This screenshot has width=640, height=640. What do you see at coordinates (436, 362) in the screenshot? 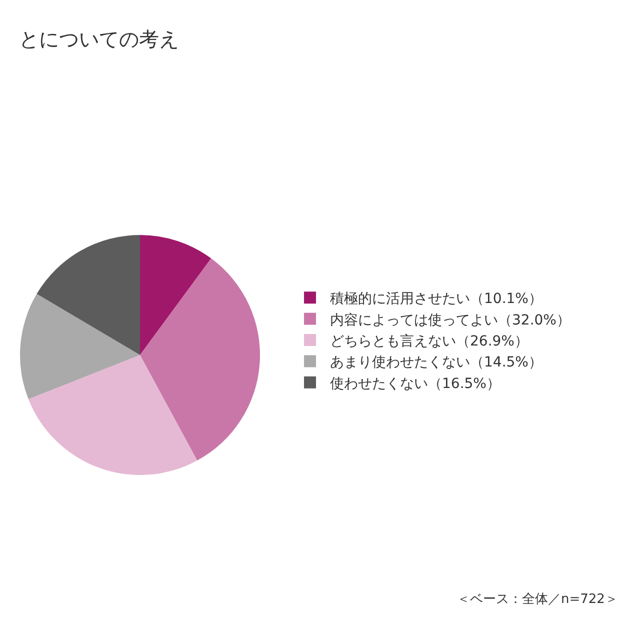
I see `legend-label: あまり使わせたくない（14.5%）` at bounding box center [436, 362].